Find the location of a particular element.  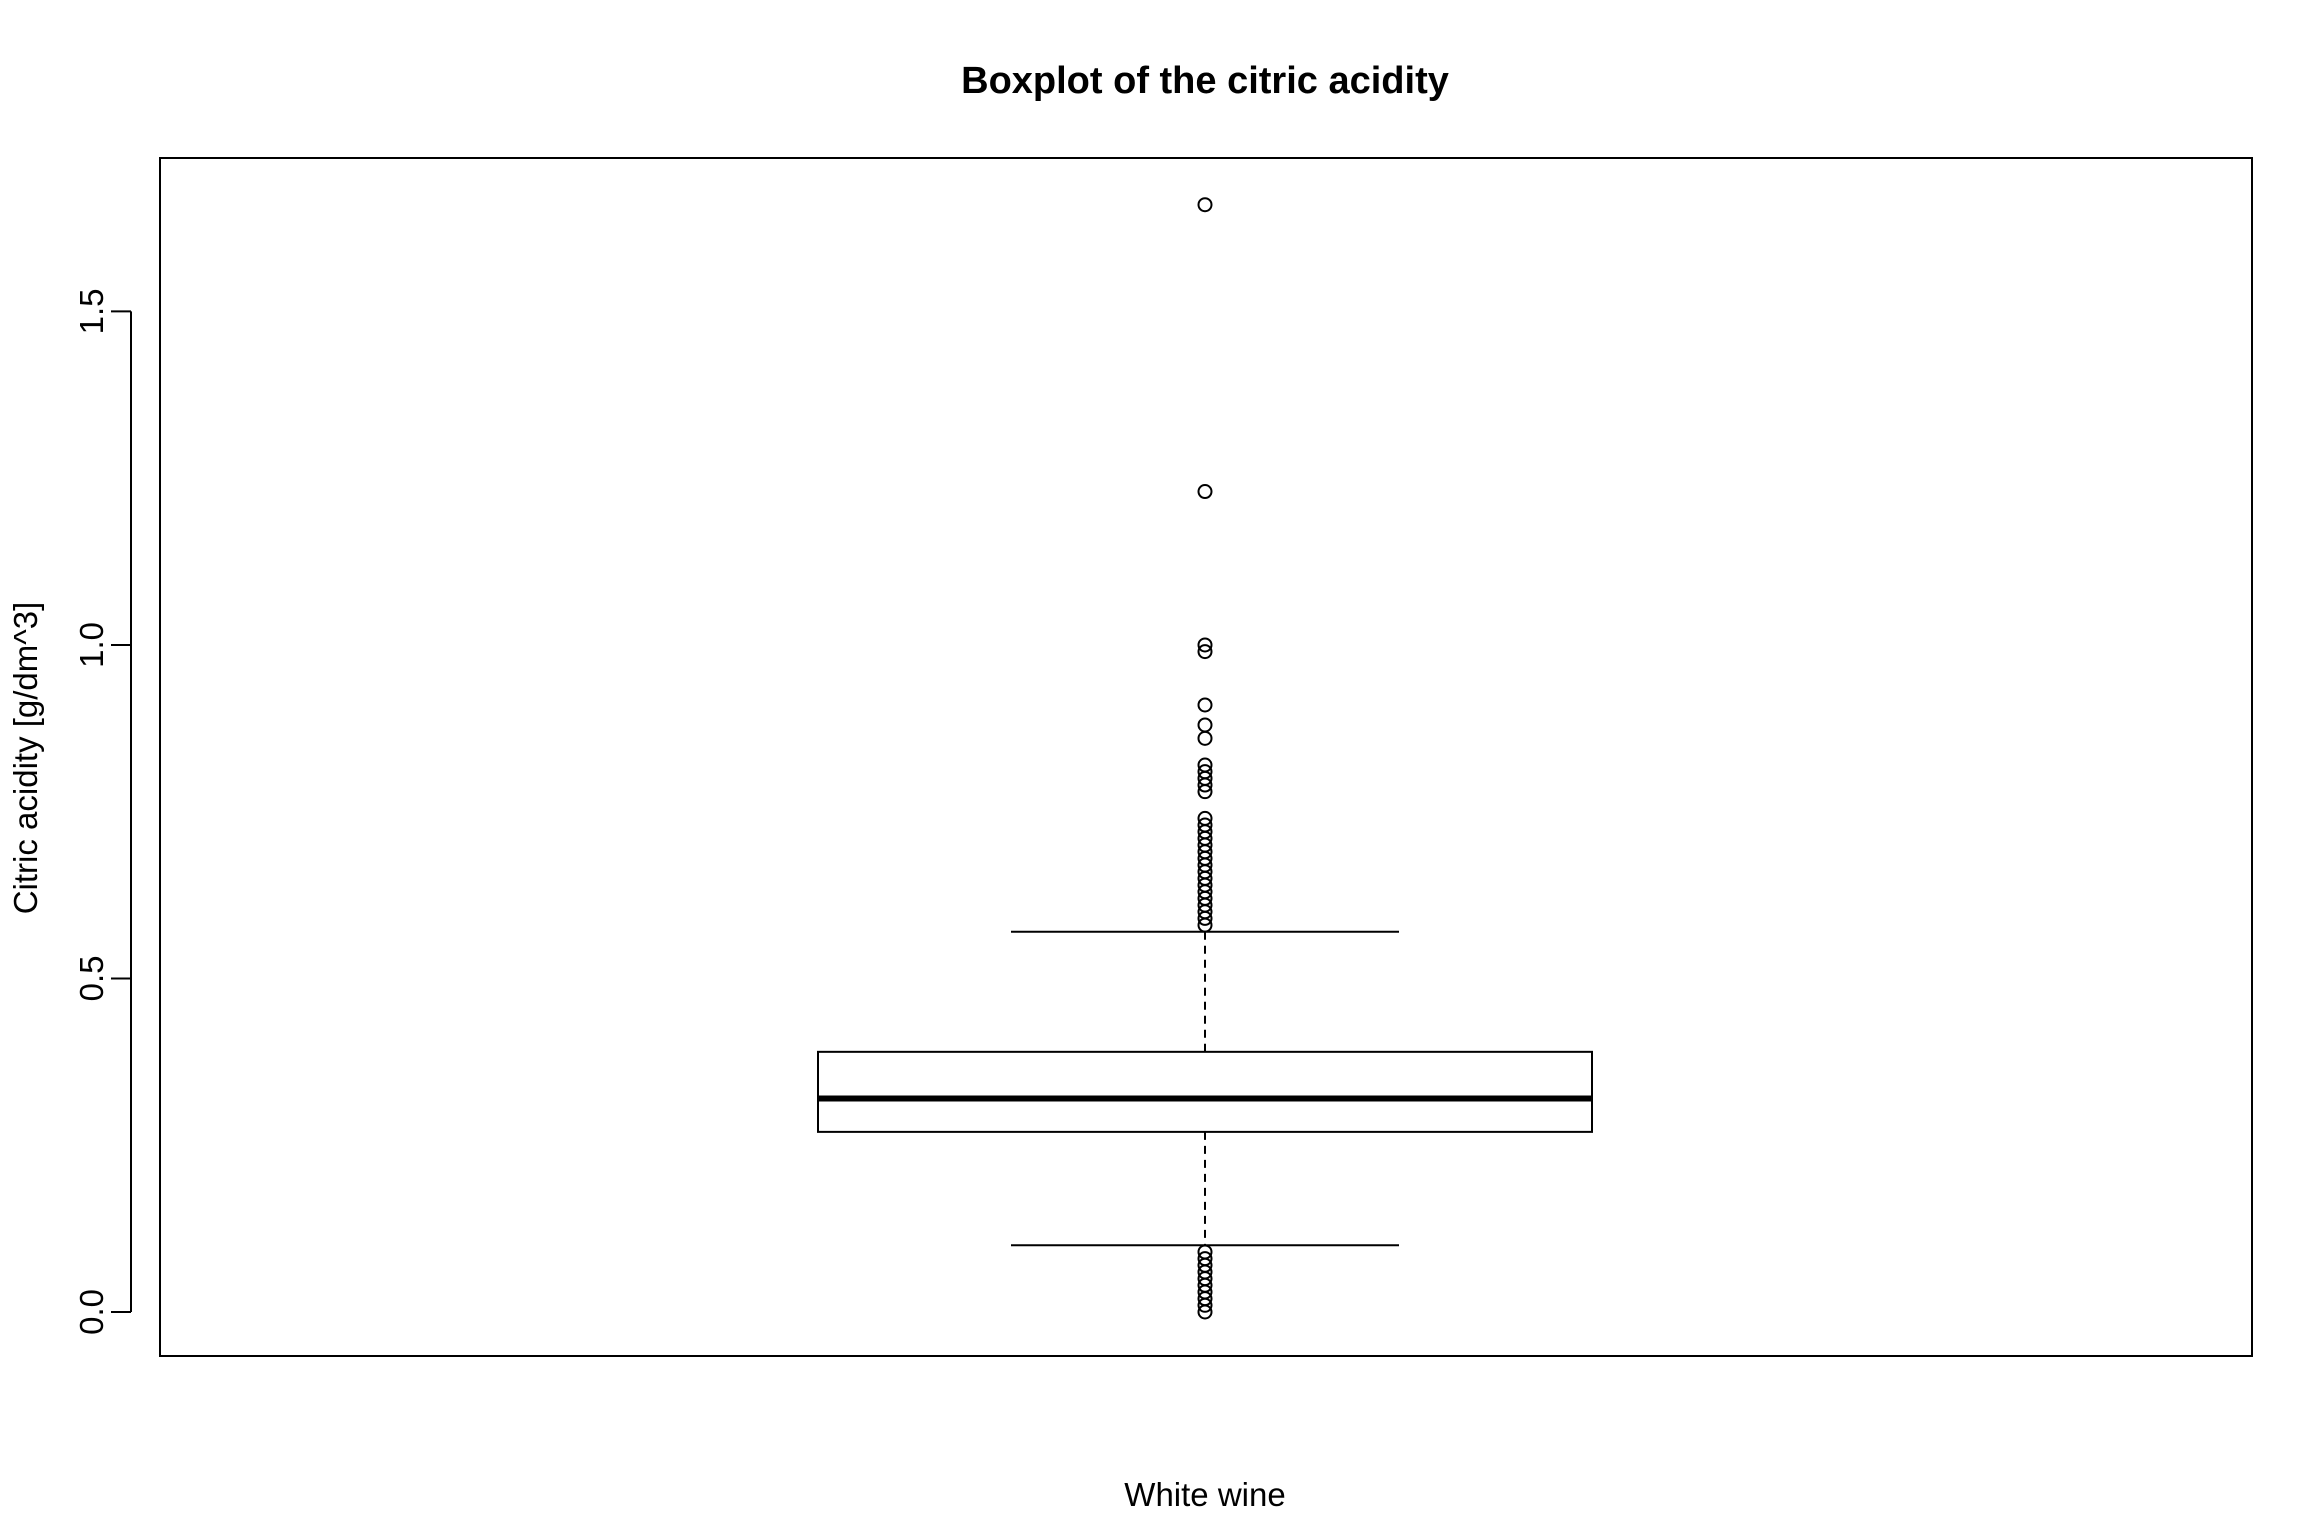

x-axis-label: White wine is located at coordinates (1204, 1494).